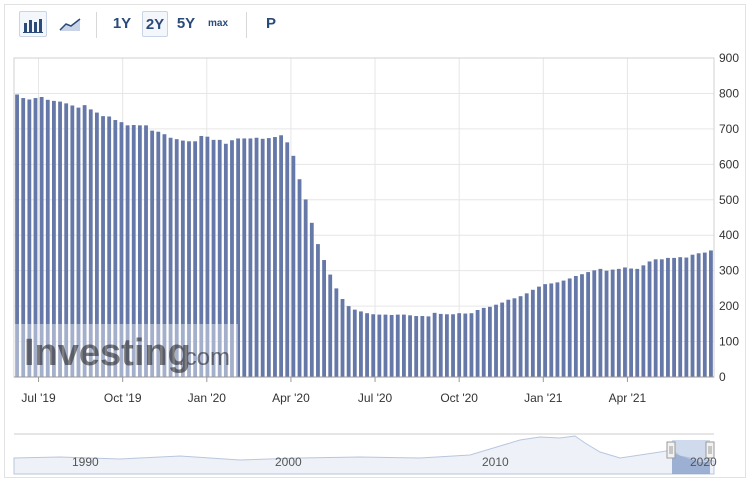  Describe the element at coordinates (710, 450) in the screenshot. I see `navigator-right-handle` at that location.